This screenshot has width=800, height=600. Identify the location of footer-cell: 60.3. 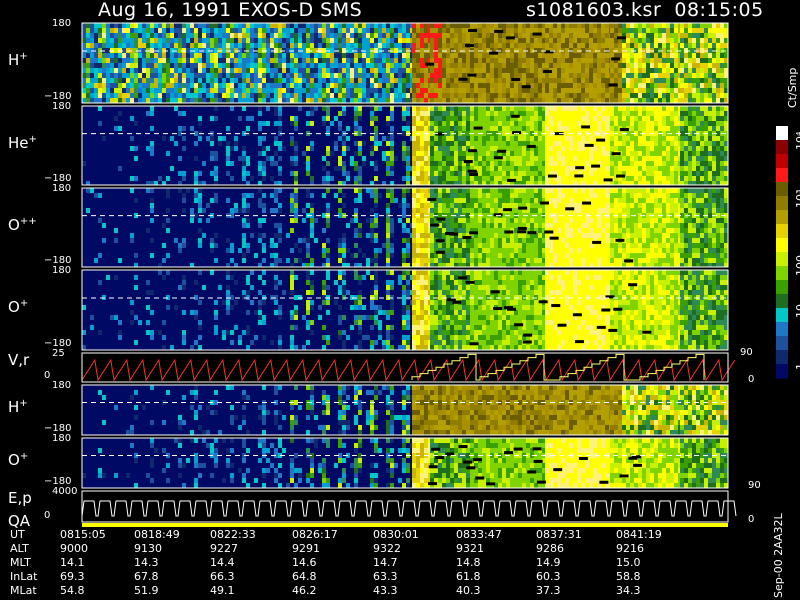
(548, 576).